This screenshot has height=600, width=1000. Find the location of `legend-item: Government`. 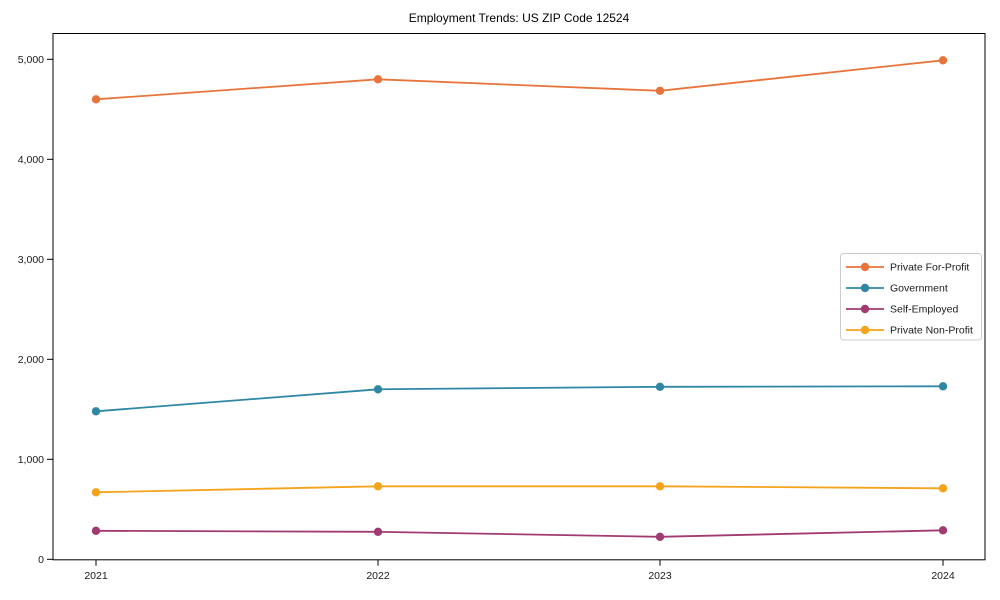

legend-item: Government is located at coordinates (897, 289).